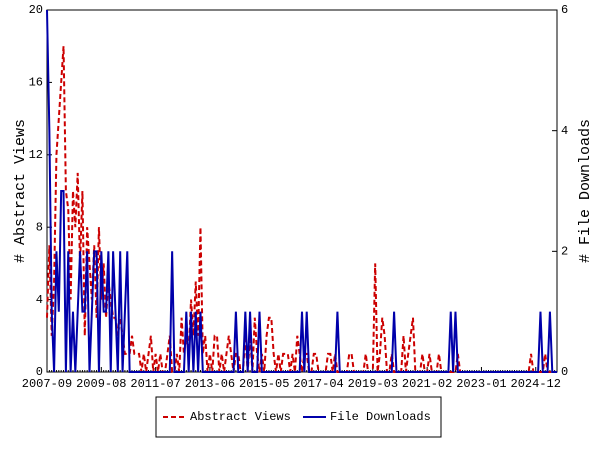 This screenshot has height=450, width=600. What do you see at coordinates (318, 384) in the screenshot?
I see `x-tick-label: 2017-04` at bounding box center [318, 384].